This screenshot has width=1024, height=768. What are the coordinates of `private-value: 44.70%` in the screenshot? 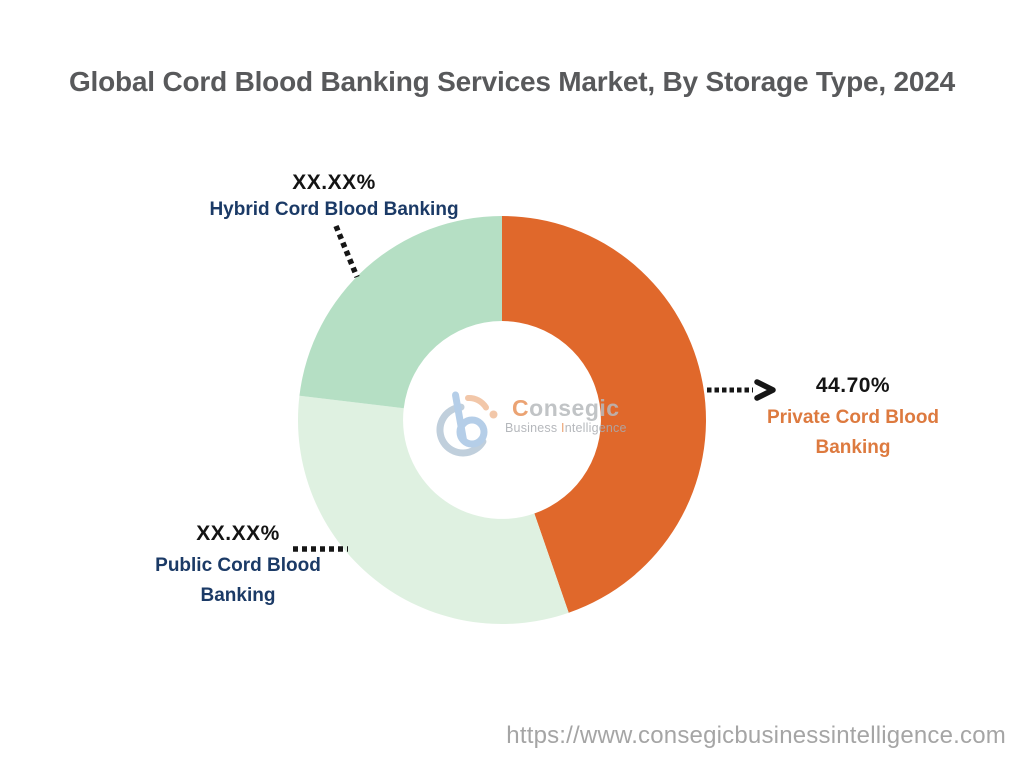 It's located at (853, 385).